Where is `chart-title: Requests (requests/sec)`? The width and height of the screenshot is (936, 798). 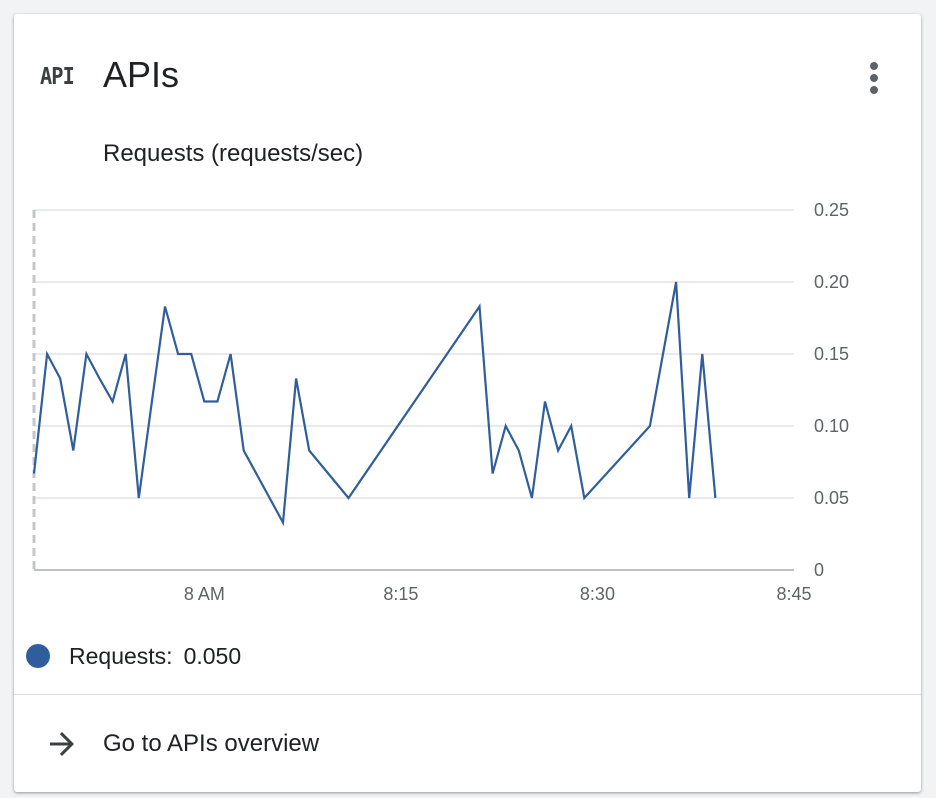
chart-title: Requests (requests/sec) is located at coordinates (233, 153).